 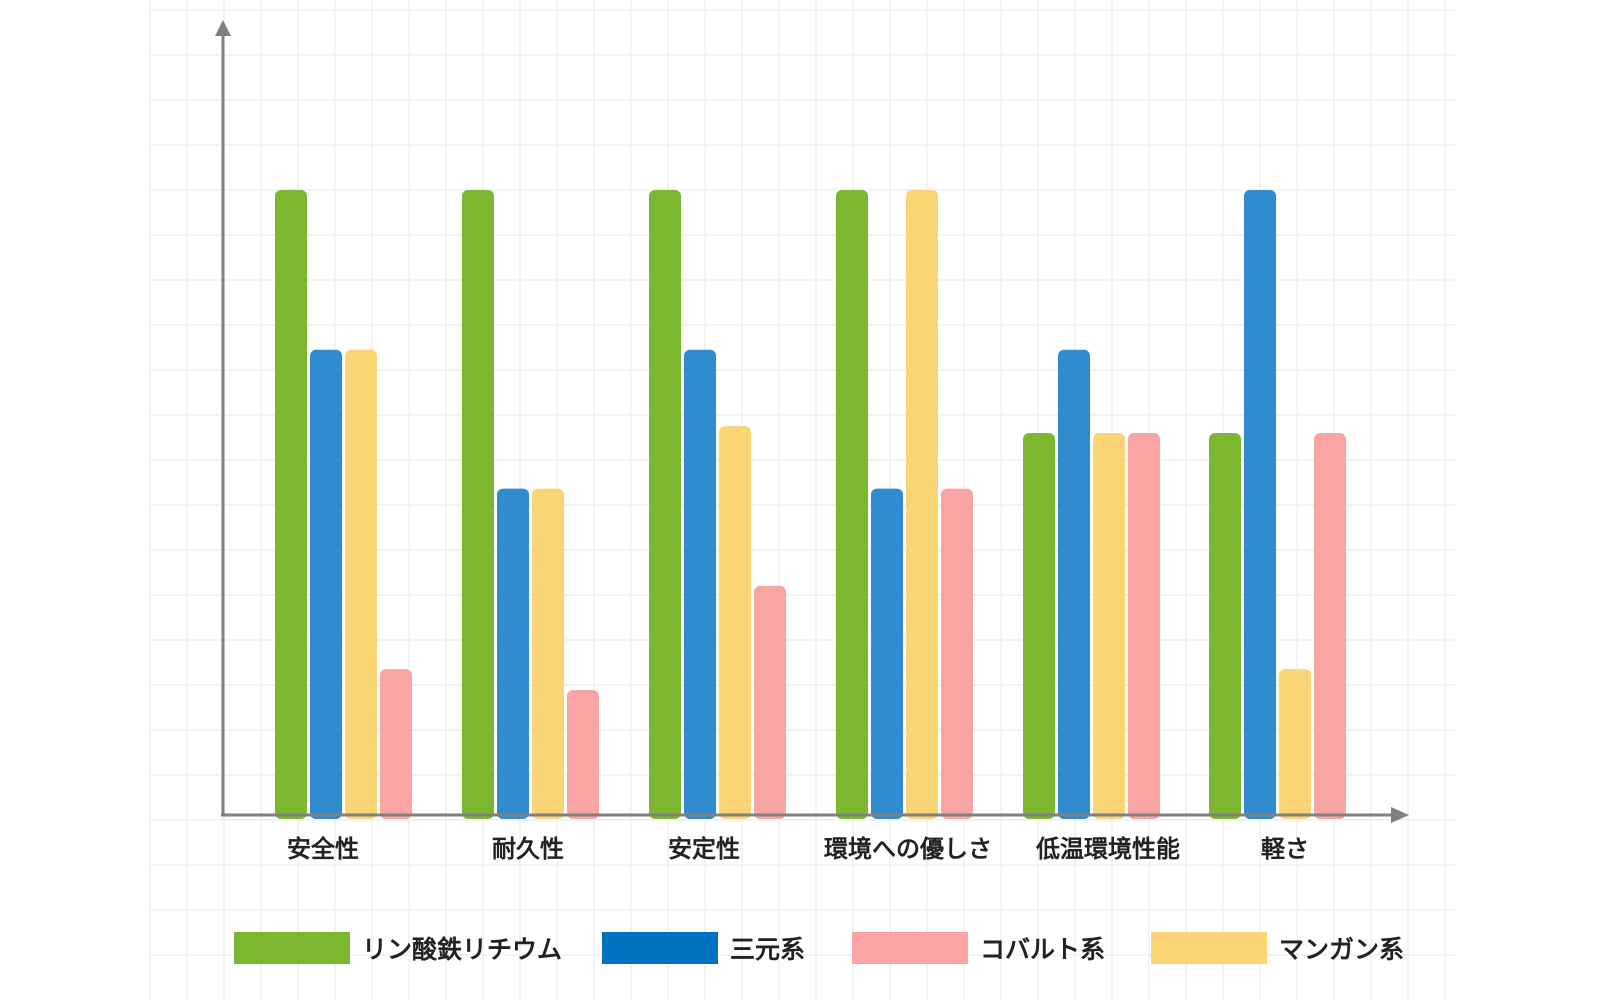 I want to click on bar-1-1: 三元系 / 耐久性: 4.7, so click(x=513, y=653).